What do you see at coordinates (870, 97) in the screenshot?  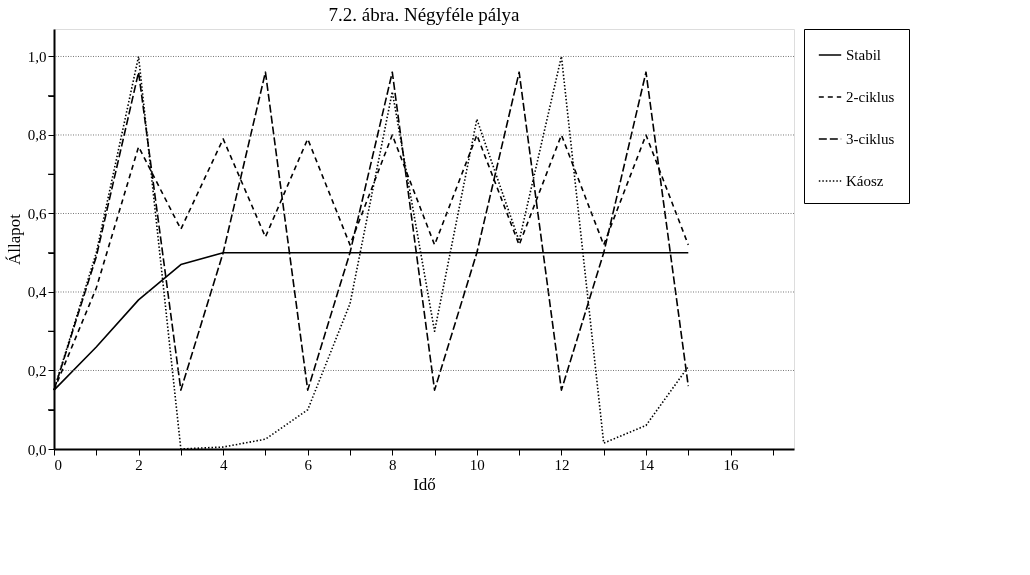 I see `legend-label: 2-ciklus` at bounding box center [870, 97].